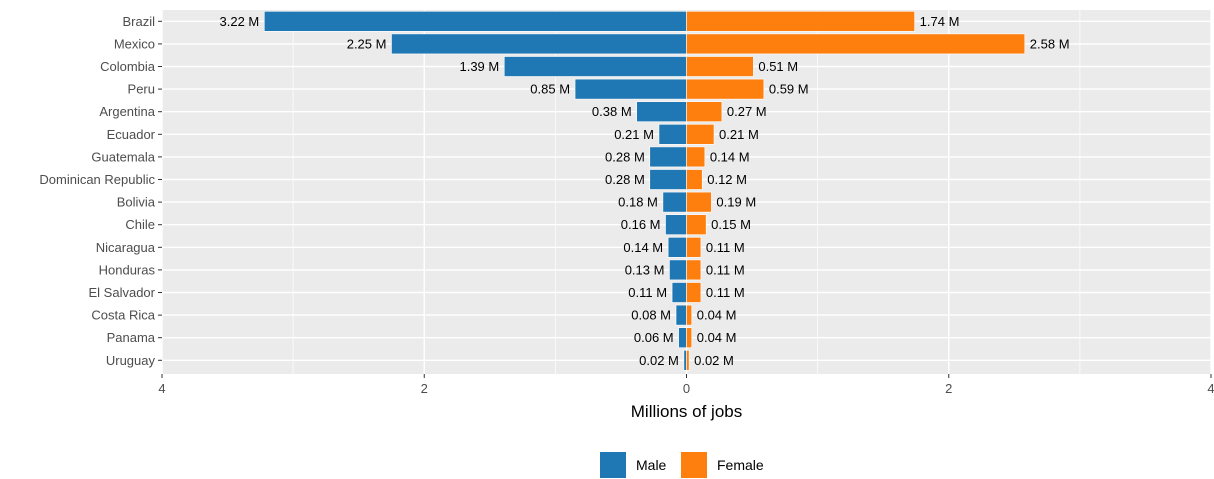  What do you see at coordinates (736, 202) in the screenshot?
I see `value-label-female: 0.19 M` at bounding box center [736, 202].